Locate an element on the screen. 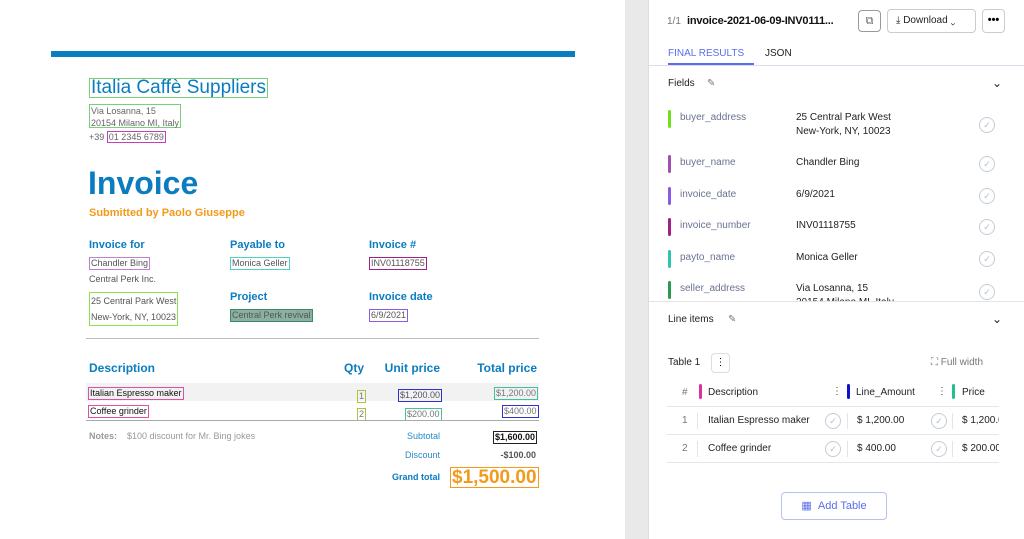  more-options-button: ••• is located at coordinates (993, 21).